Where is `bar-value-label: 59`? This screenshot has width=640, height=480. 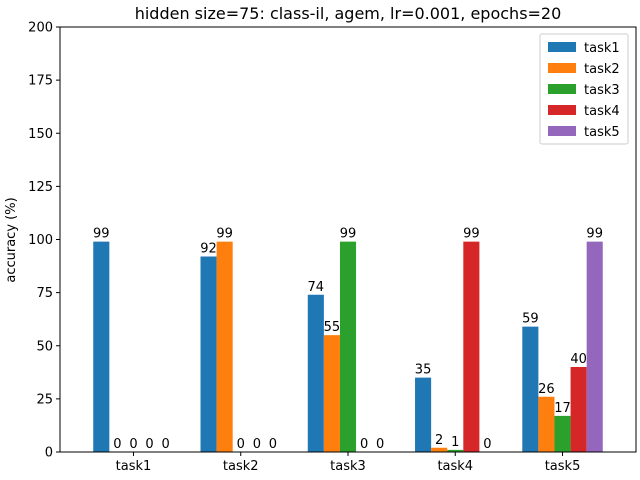
bar-value-label: 59 is located at coordinates (530, 319).